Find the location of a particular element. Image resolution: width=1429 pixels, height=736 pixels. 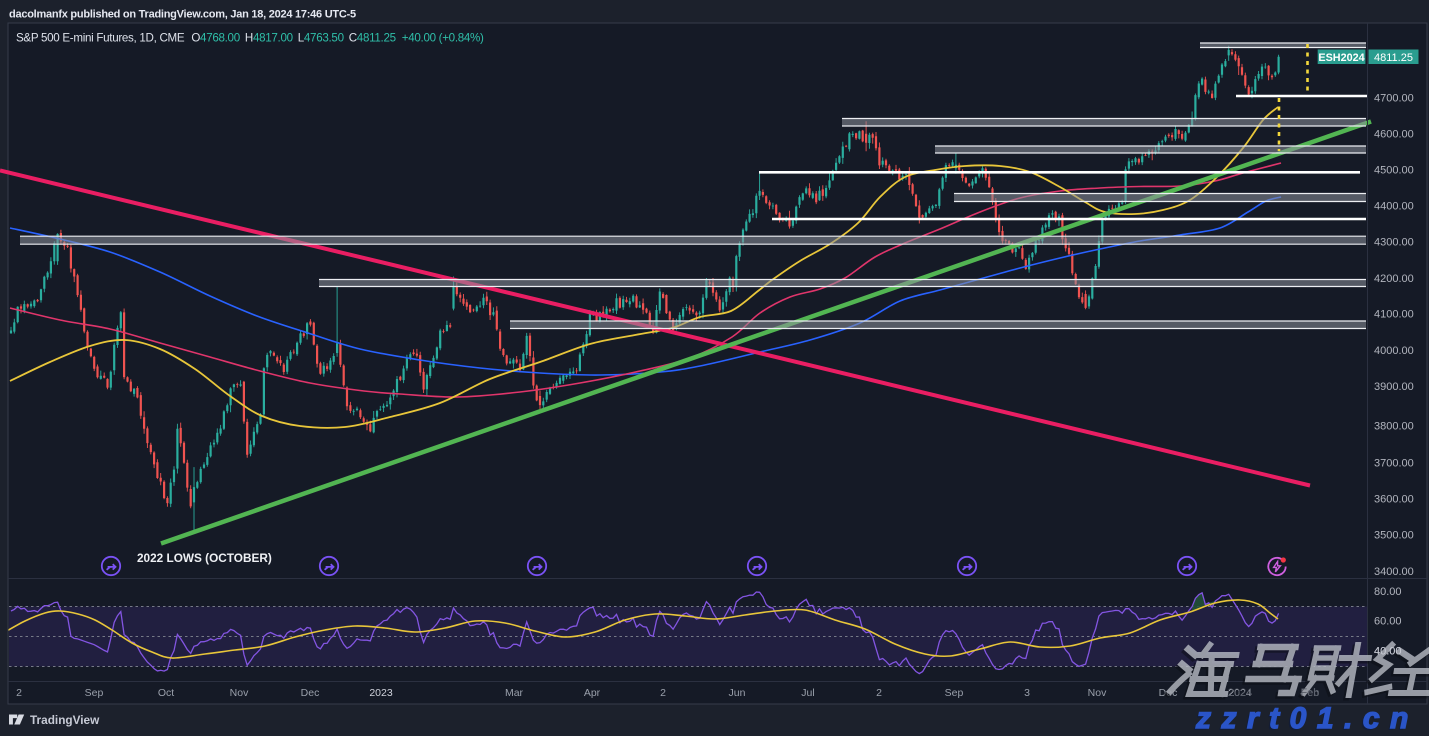

svg-text: Jul is located at coordinates (807, 693).